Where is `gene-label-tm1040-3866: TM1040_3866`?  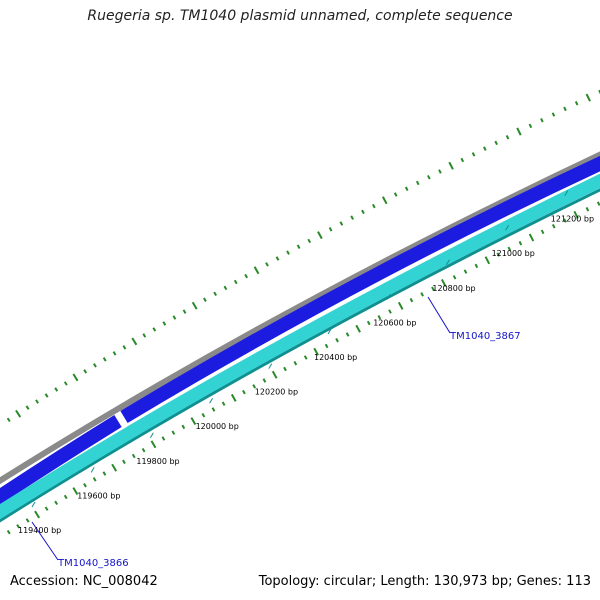 gene-label-tm1040-3866: TM1040_3866 is located at coordinates (93, 563).